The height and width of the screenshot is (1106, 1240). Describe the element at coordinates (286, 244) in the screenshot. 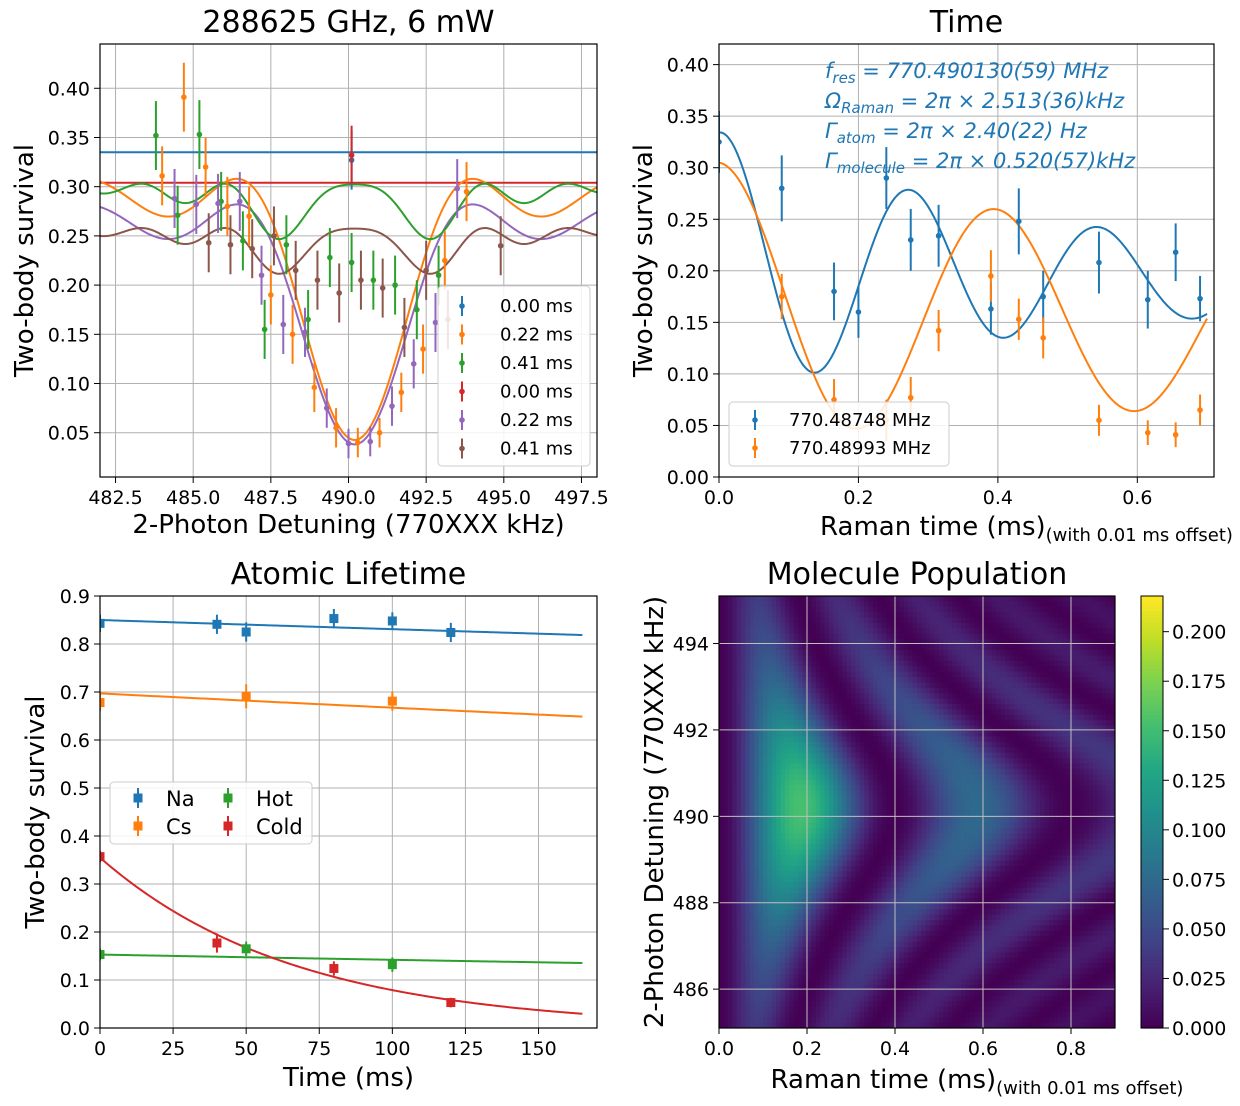

I see `data-point` at that location.